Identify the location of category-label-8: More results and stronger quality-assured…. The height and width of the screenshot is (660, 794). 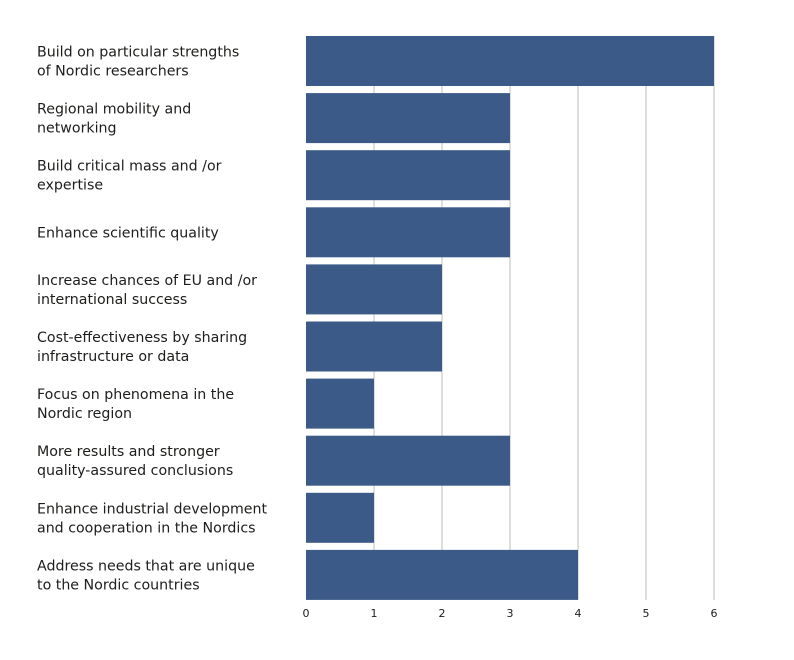
(135, 461).